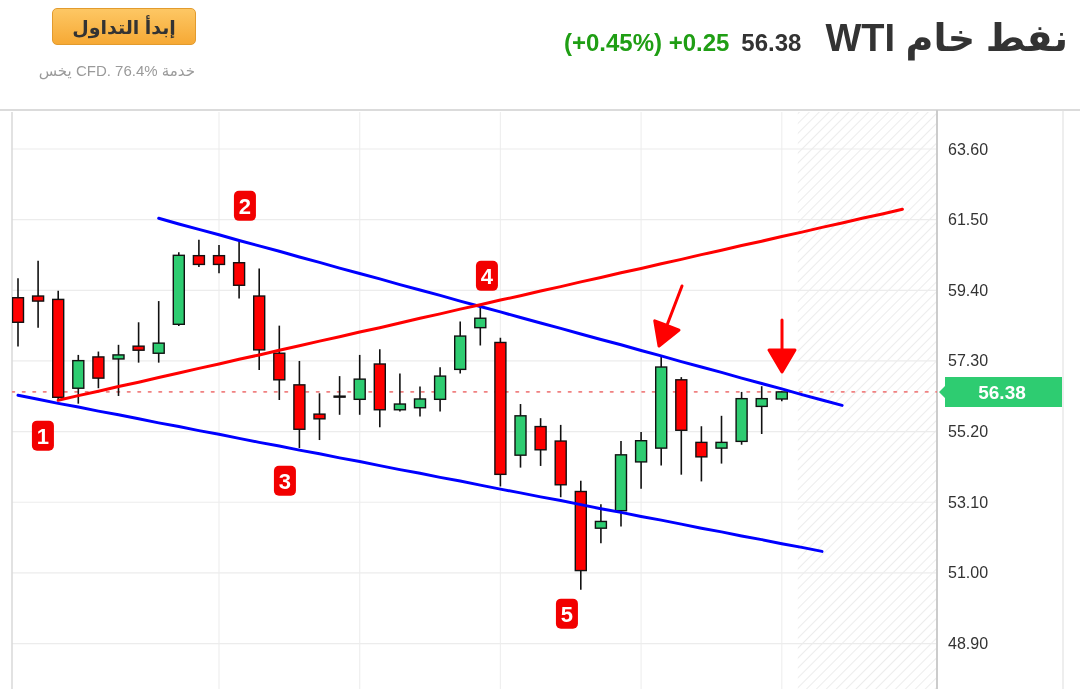 Image resolution: width=1080 pixels, height=689 pixels. Describe the element at coordinates (124, 26) in the screenshot. I see `button: إبدأ التداول` at that location.